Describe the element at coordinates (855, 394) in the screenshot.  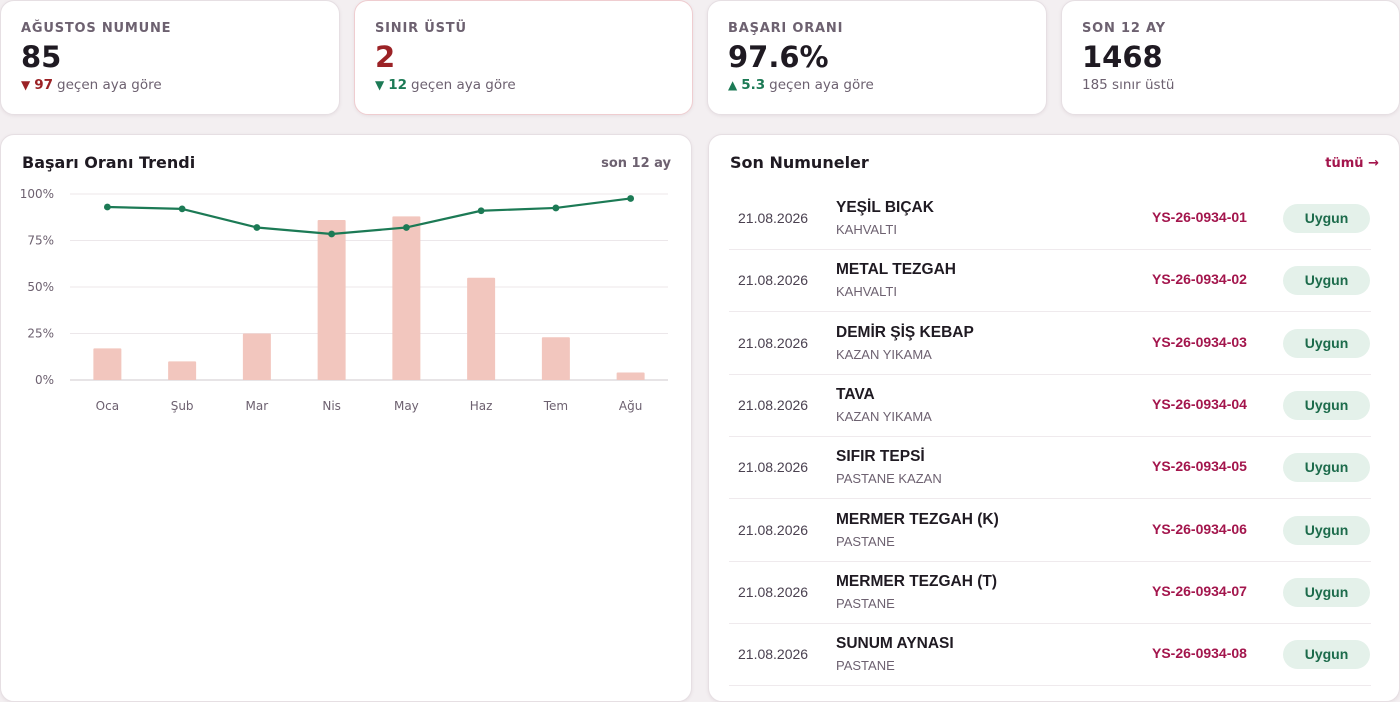
I see `sample-name: TAVA` at that location.